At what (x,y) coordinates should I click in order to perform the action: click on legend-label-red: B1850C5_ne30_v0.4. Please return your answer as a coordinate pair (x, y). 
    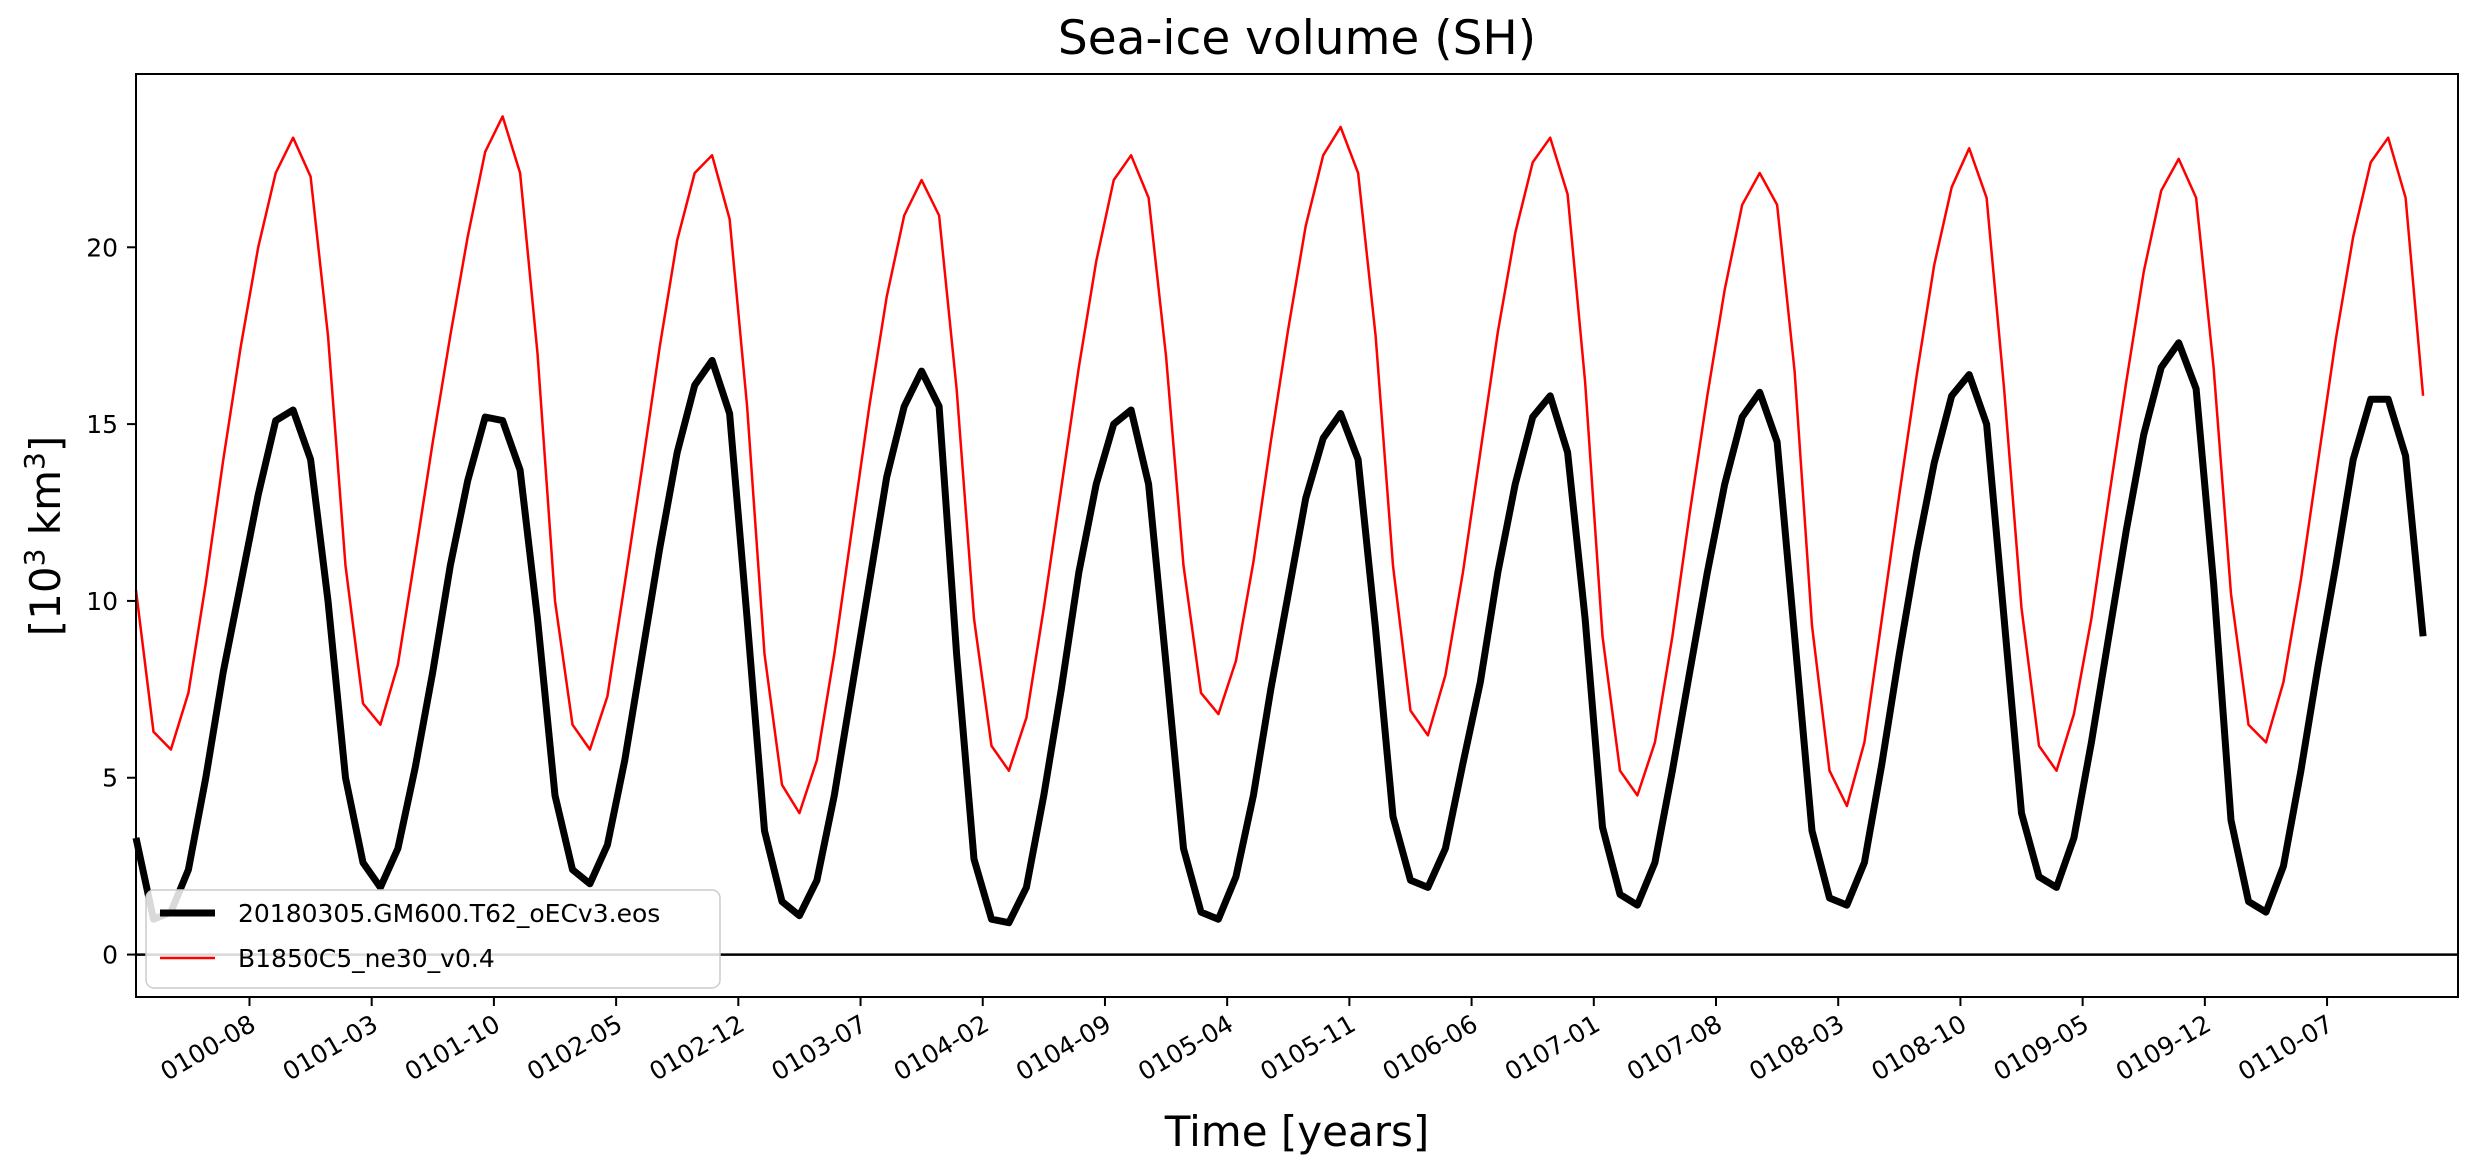
    Looking at the image, I should click on (366, 958).